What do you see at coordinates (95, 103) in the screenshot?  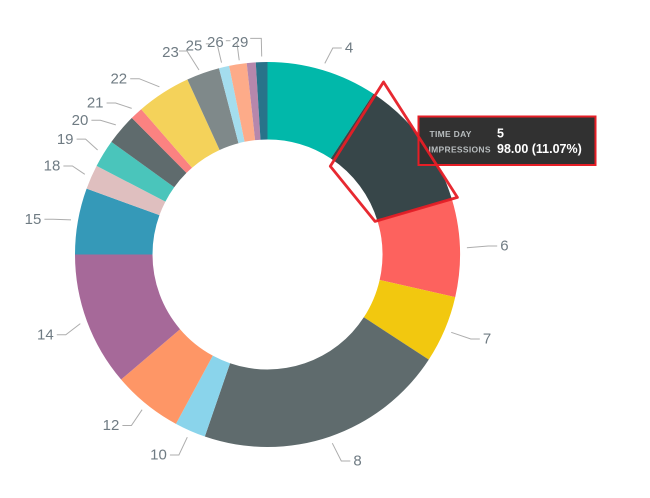 I see `svg-text: 21` at bounding box center [95, 103].